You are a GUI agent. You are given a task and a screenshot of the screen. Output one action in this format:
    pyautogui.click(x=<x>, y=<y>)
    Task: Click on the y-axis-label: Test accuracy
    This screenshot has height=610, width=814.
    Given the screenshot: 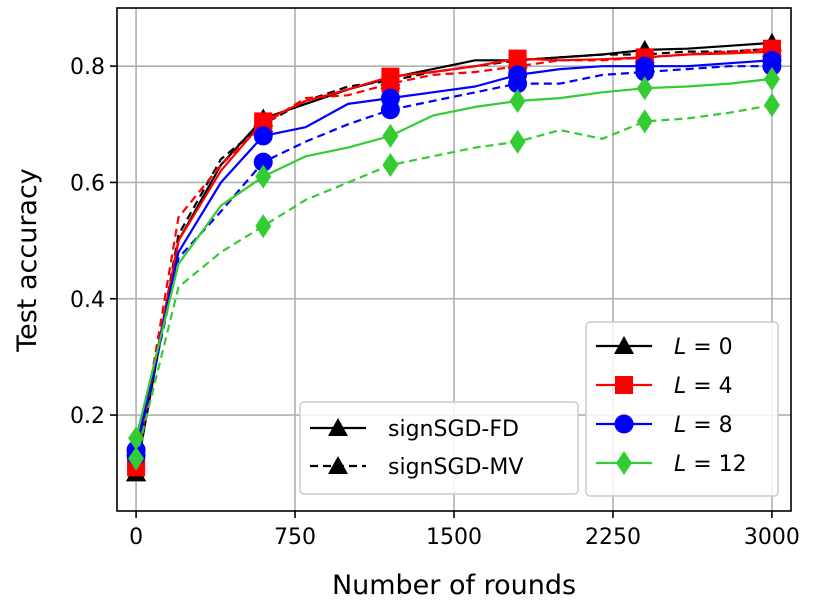 What is the action you would take?
    pyautogui.click(x=27, y=260)
    